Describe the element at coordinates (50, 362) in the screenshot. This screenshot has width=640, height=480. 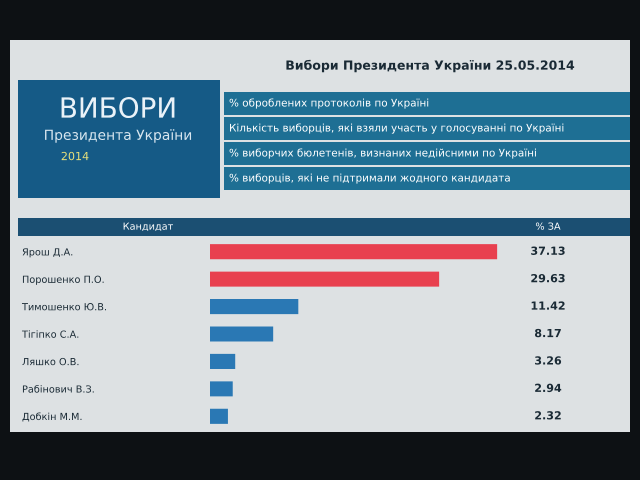
I see `y-tick-label: Ляшко О.В.` at that location.